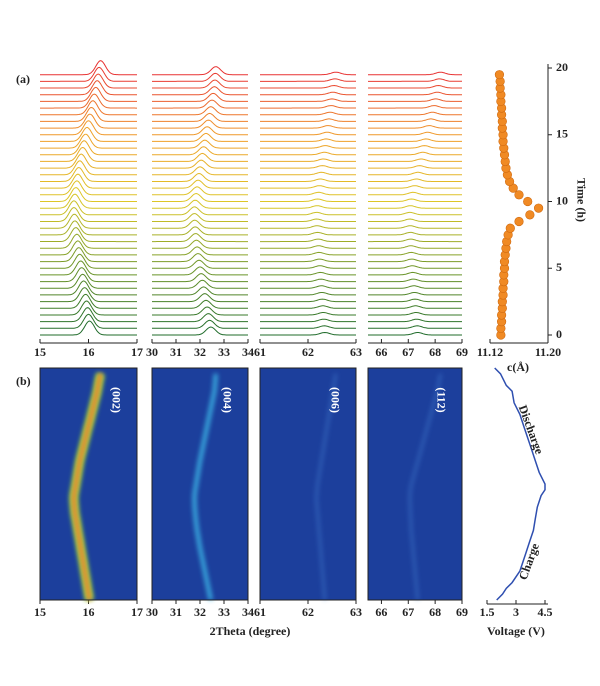  Describe the element at coordinates (176, 352) in the screenshot. I see `x-tick-label: 31` at that location.